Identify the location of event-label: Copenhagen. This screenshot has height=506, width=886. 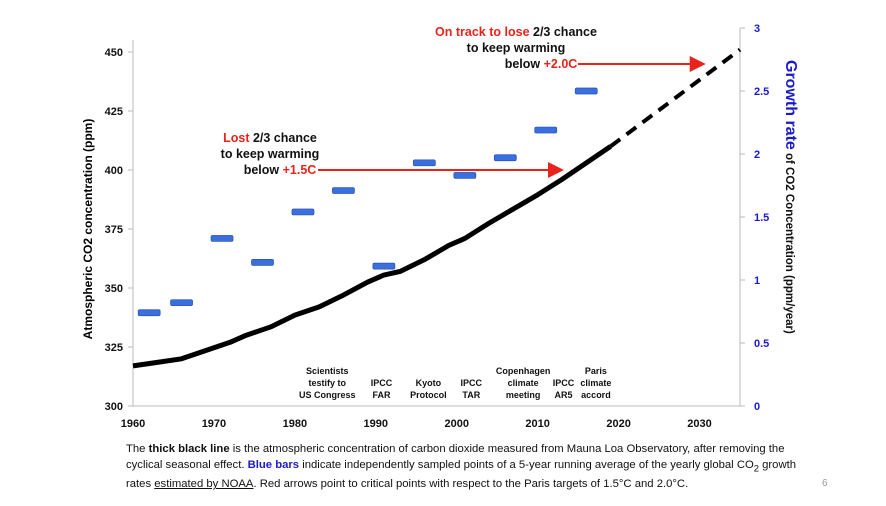
(523, 371).